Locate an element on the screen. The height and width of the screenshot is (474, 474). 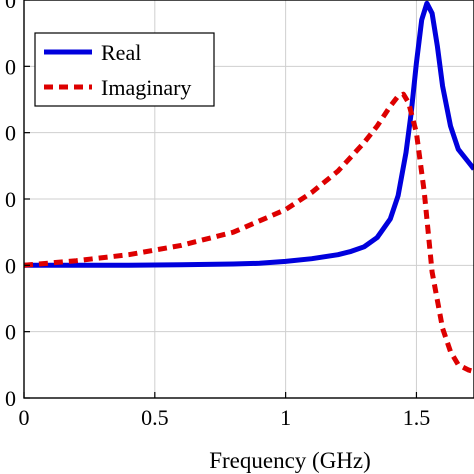
x-tick-label: 0 is located at coordinates (24, 417).